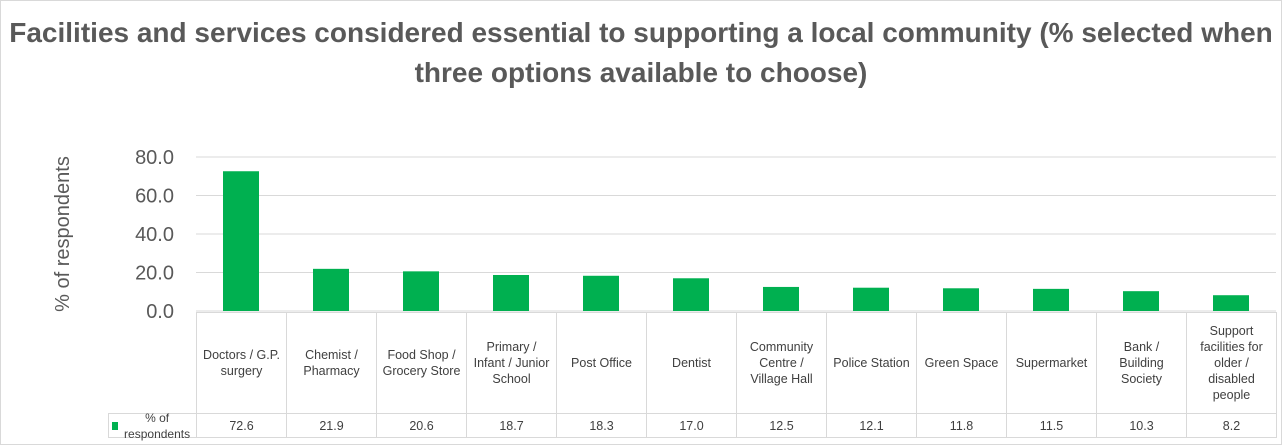  Describe the element at coordinates (691, 425) in the screenshot. I see `value-cell: 17.0` at that location.